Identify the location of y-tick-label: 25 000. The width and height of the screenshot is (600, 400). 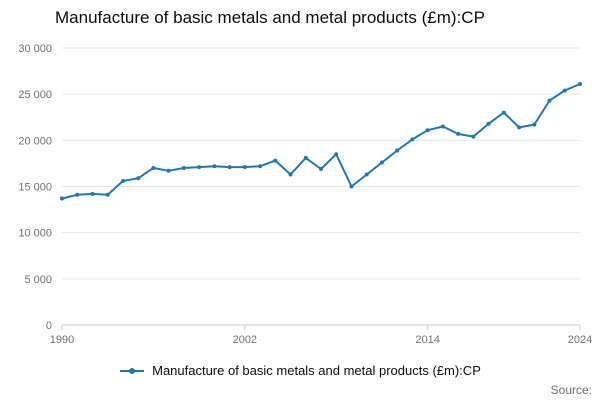
(35, 95).